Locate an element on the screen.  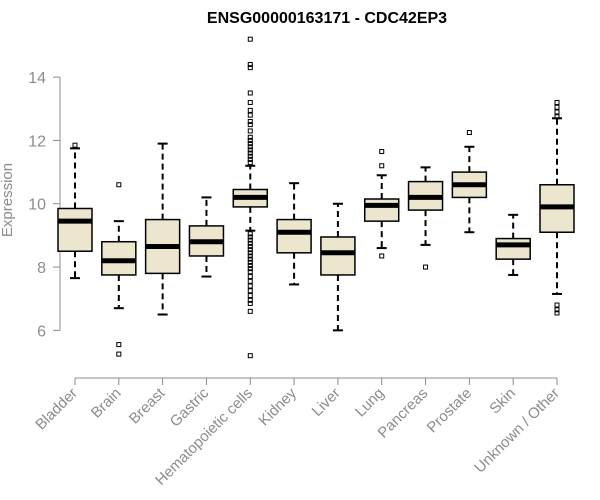
x-tick-label: Bladder is located at coordinates (56, 409).